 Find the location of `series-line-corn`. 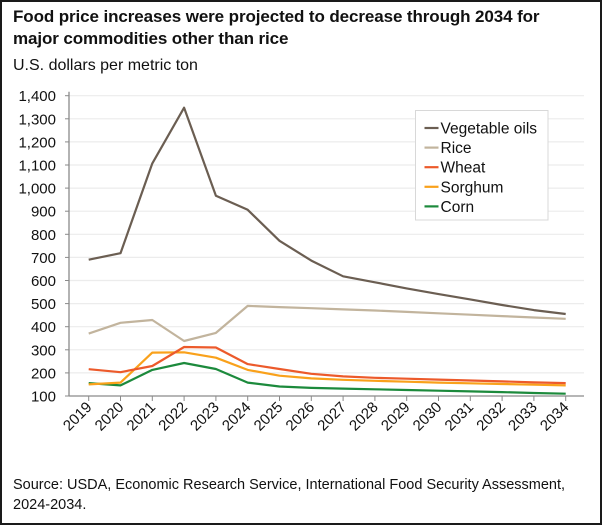

series-line-corn is located at coordinates (327, 378).